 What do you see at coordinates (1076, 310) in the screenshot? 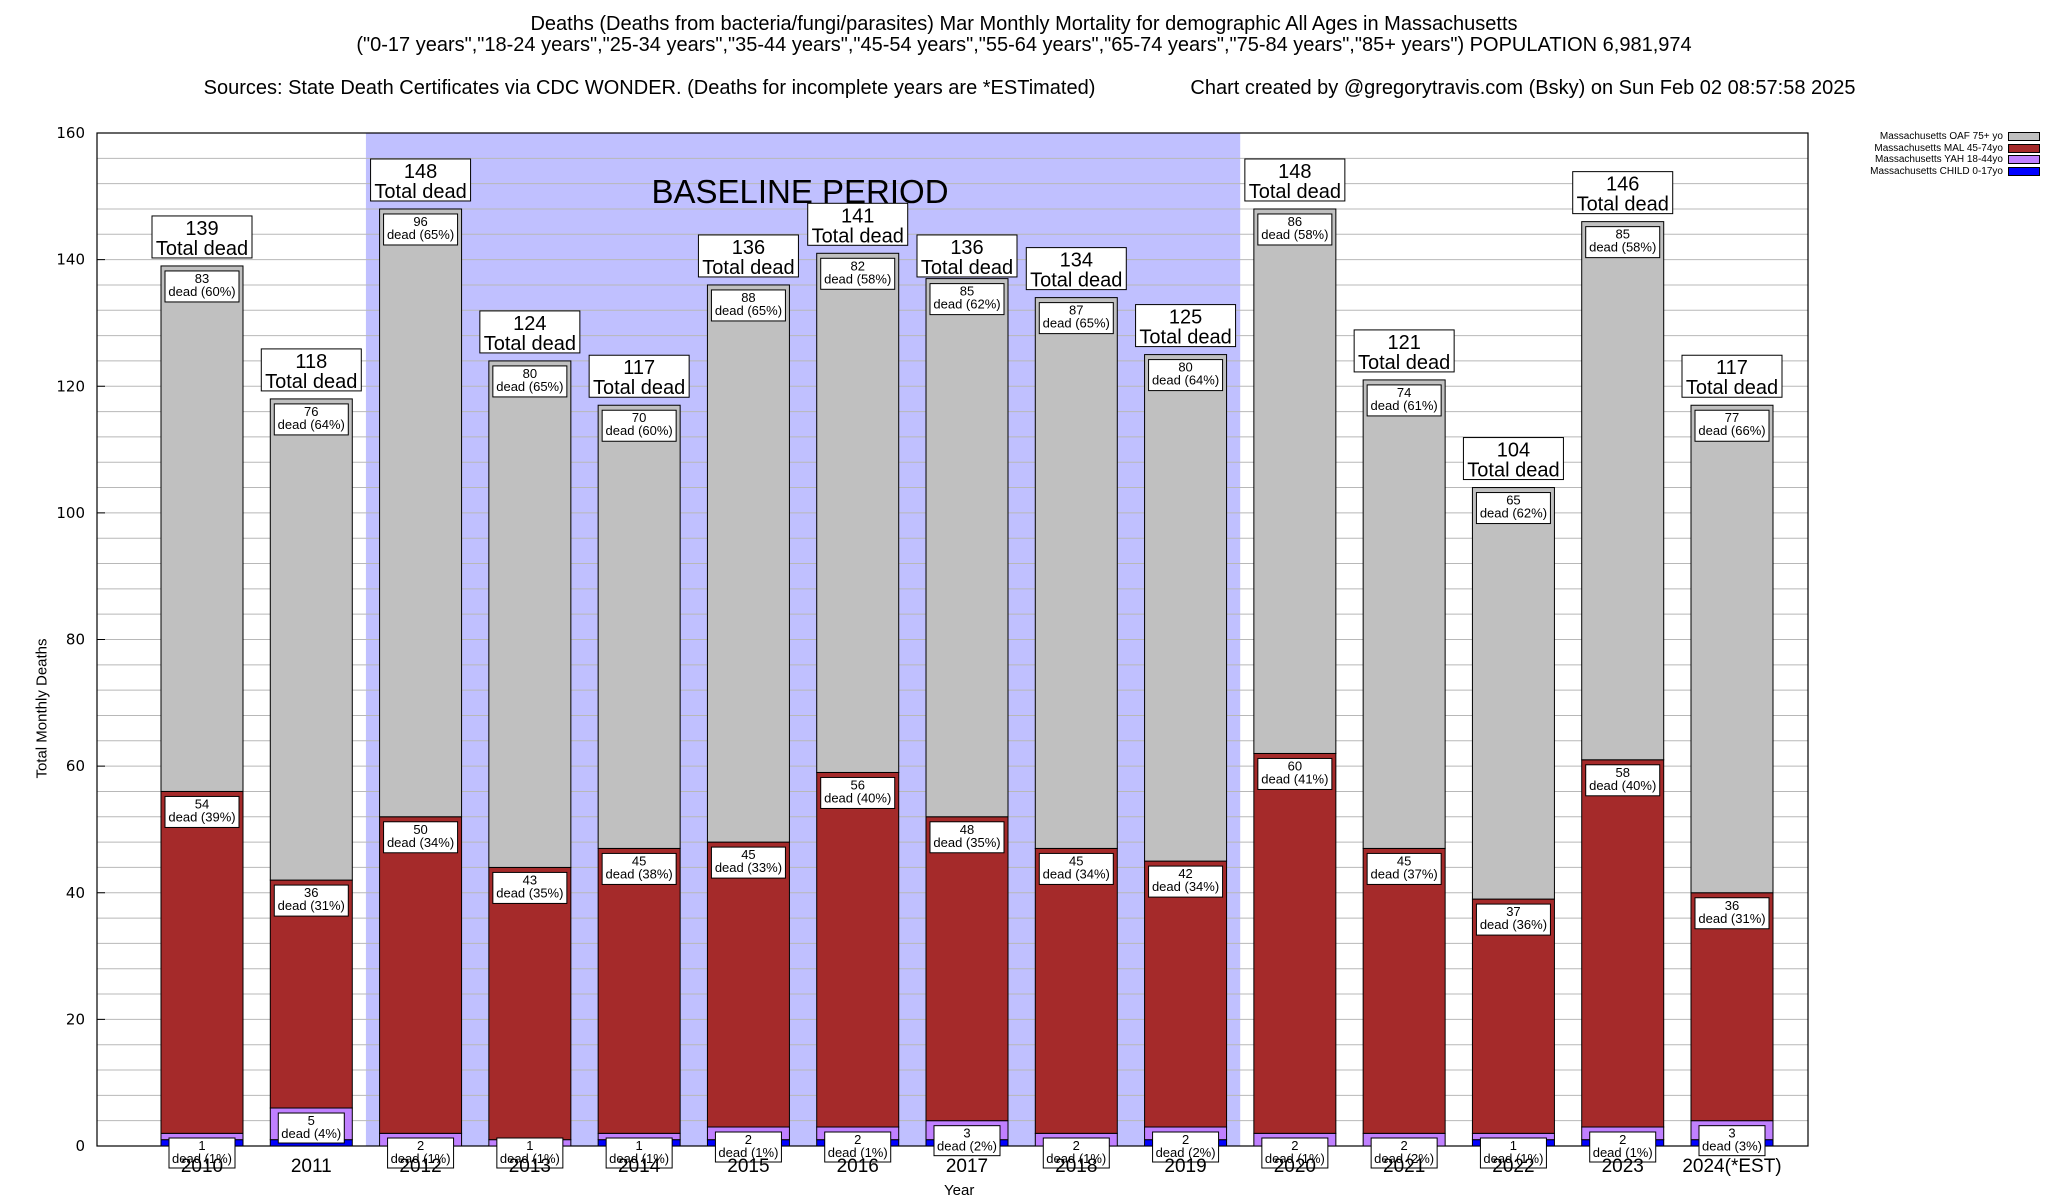
I see `oaf-label-value: 87` at bounding box center [1076, 310].